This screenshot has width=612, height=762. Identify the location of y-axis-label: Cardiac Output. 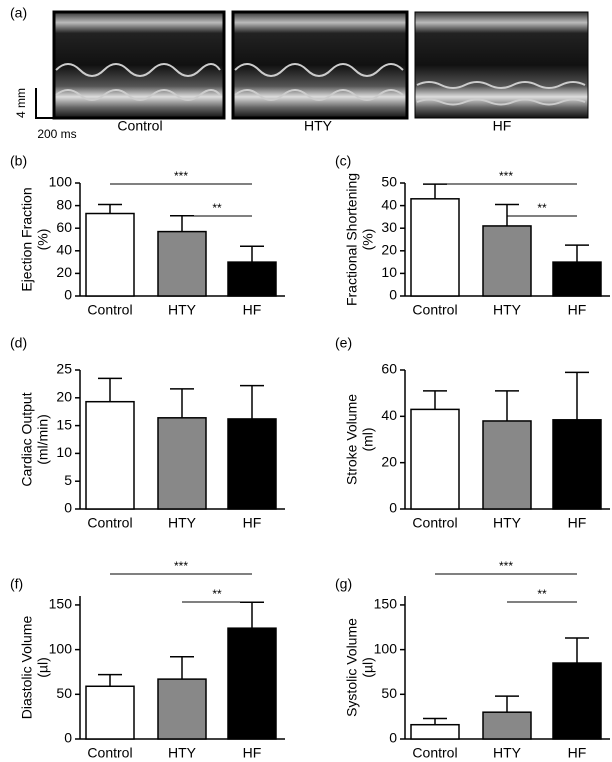
(27, 439).